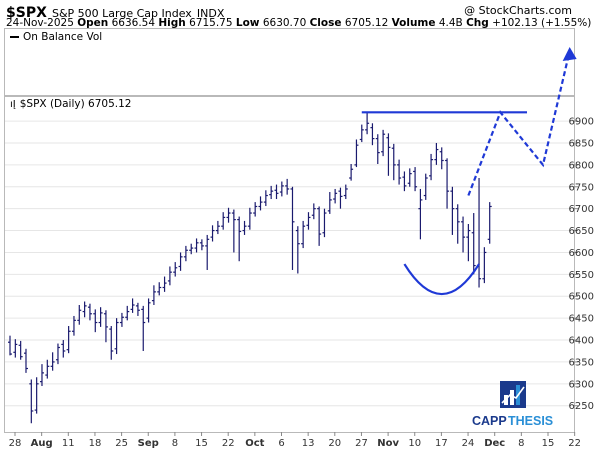 This screenshot has width=598, height=454. Describe the element at coordinates (414, 443) in the screenshot. I see `x-tick-label: 10` at that location.